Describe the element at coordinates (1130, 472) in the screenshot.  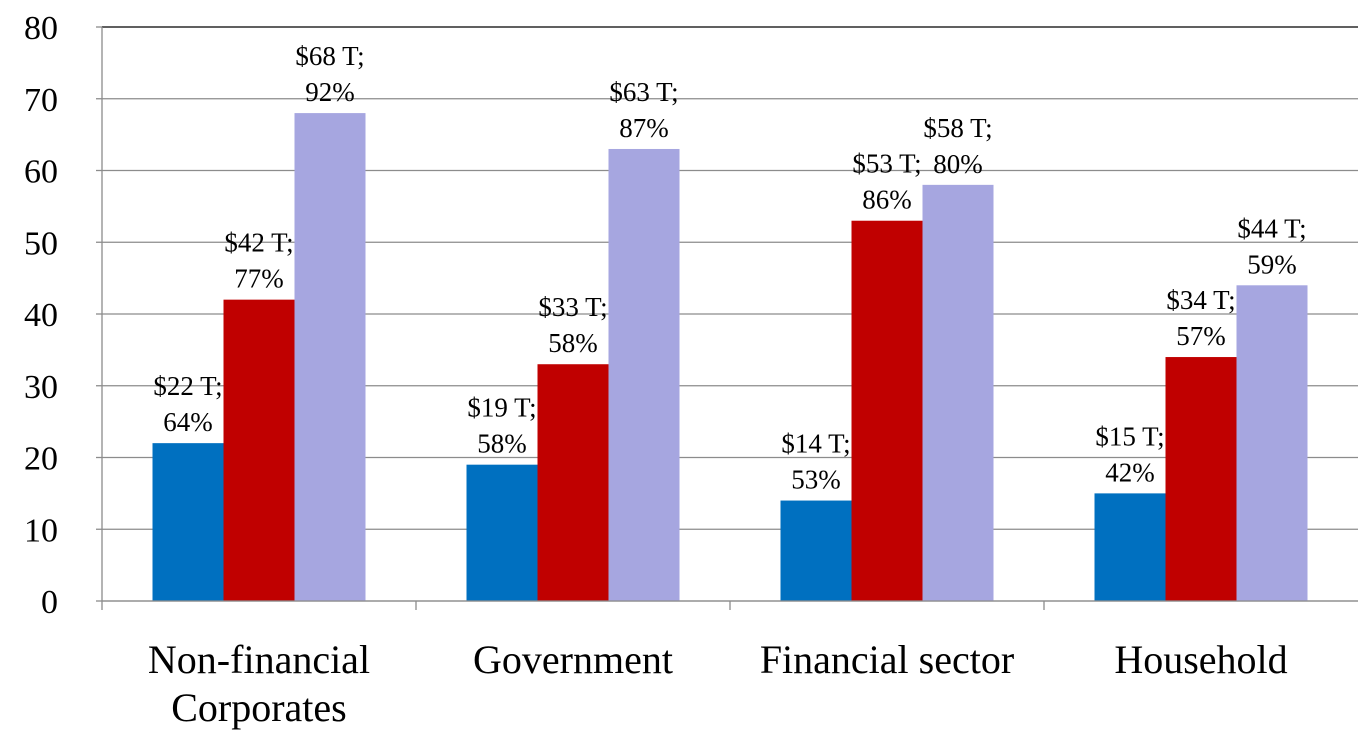
I see `data-label-line: 42%` at that location.